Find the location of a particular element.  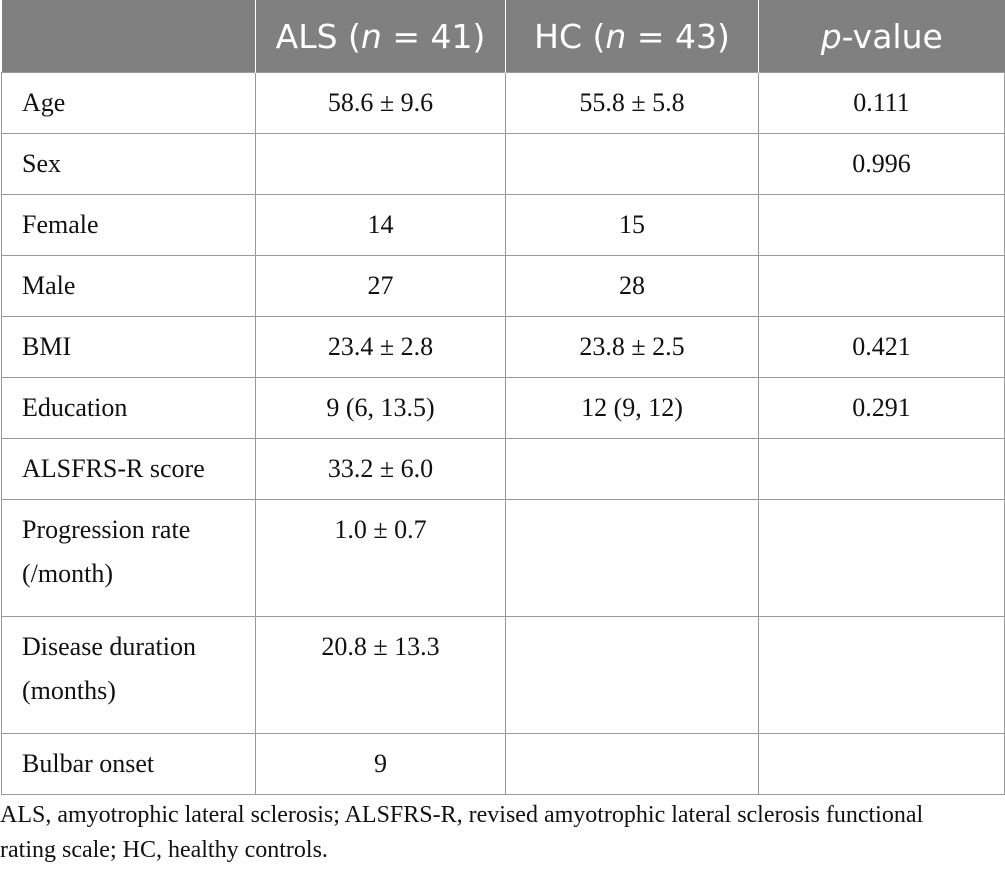

header-text: p is located at coordinates (831, 36).